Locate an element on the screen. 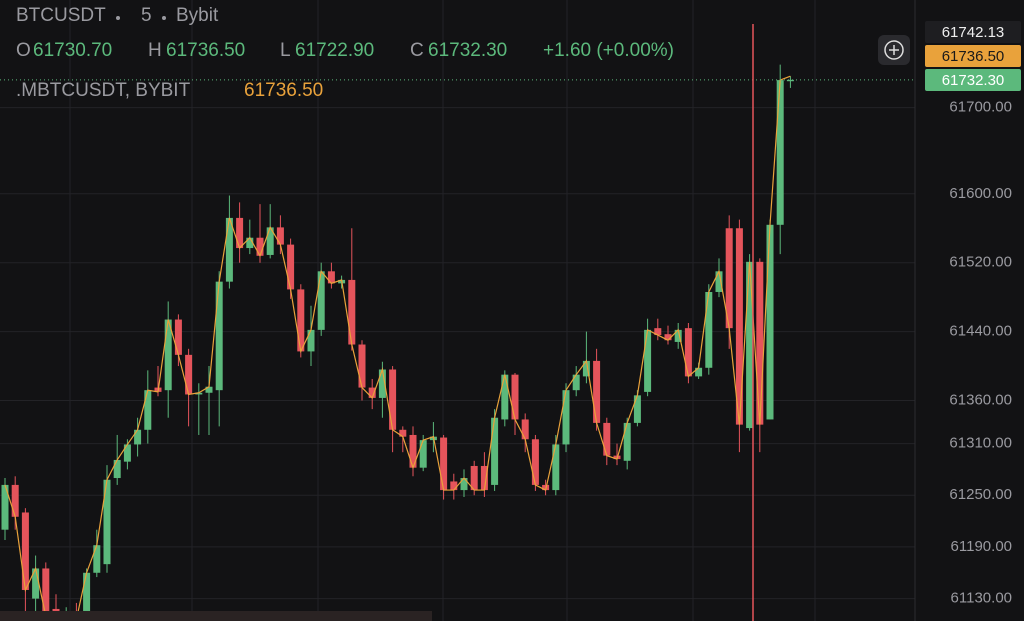 This screenshot has height=621, width=1024. crosshair-price: 61742.13 is located at coordinates (973, 32).